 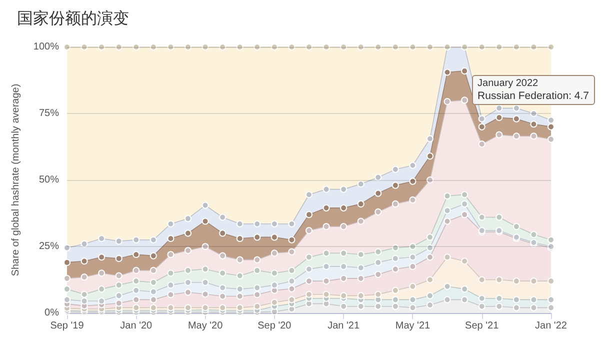 I want to click on y-tick-label: 50%, so click(x=49, y=180).